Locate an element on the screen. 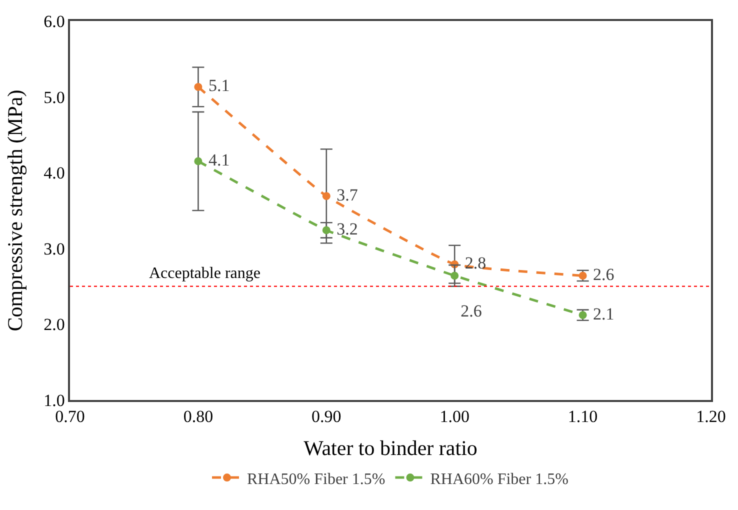 The height and width of the screenshot is (510, 738). y-tick-label: 4.0 is located at coordinates (54, 173).